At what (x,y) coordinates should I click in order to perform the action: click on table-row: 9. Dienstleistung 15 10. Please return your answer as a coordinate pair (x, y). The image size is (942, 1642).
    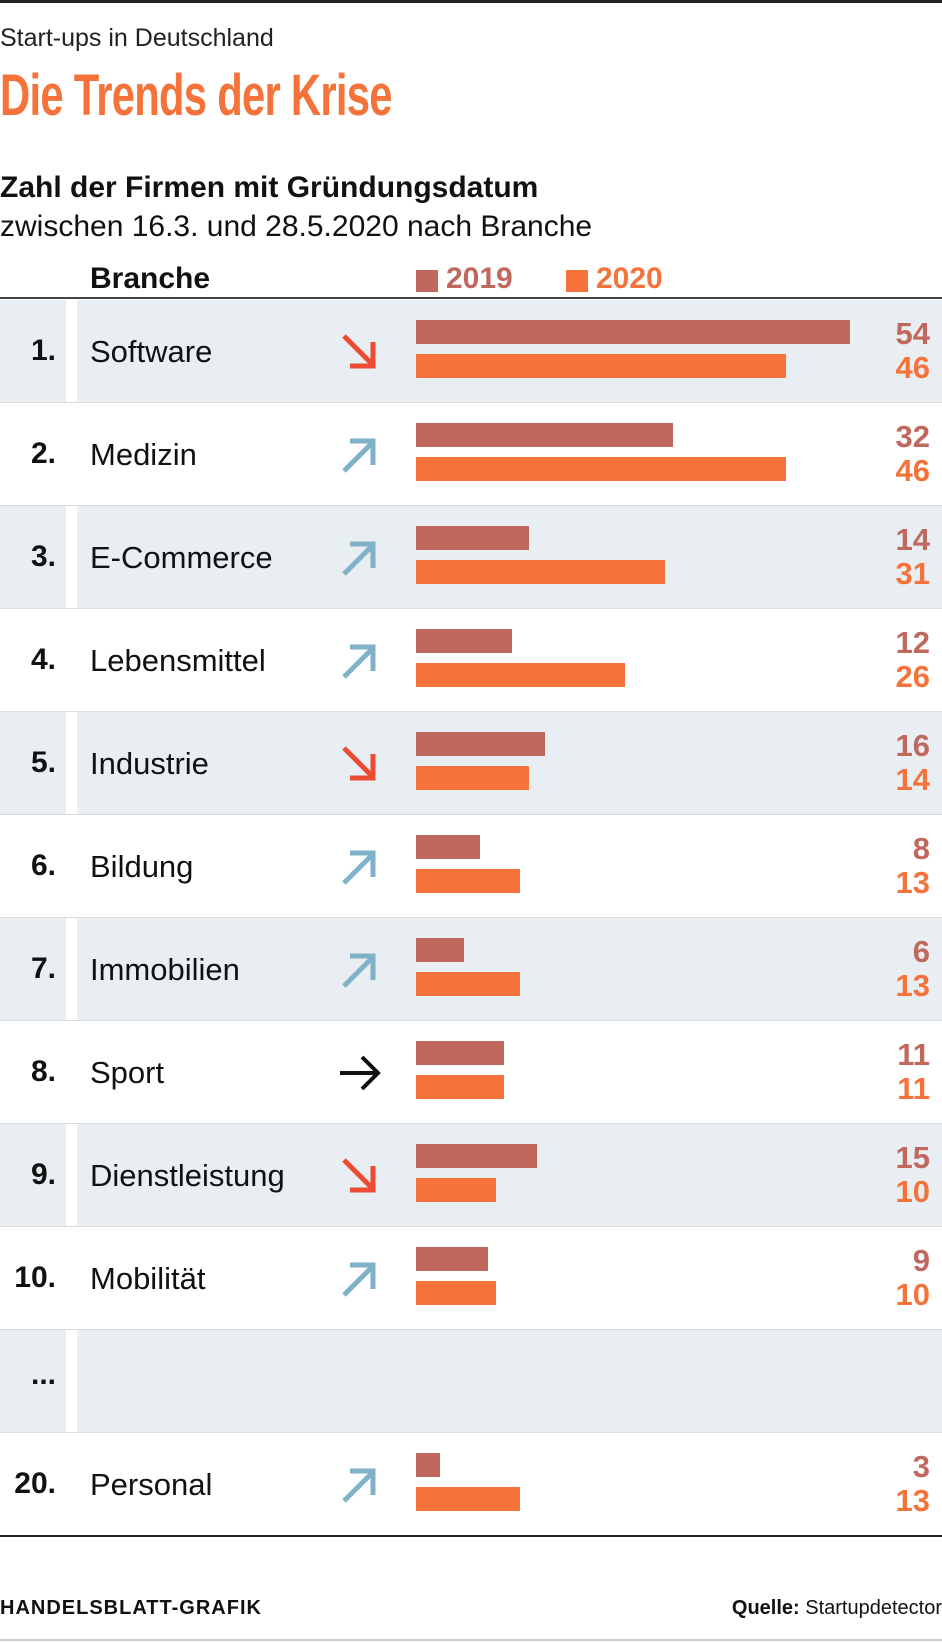
    Looking at the image, I should click on (471, 1175).